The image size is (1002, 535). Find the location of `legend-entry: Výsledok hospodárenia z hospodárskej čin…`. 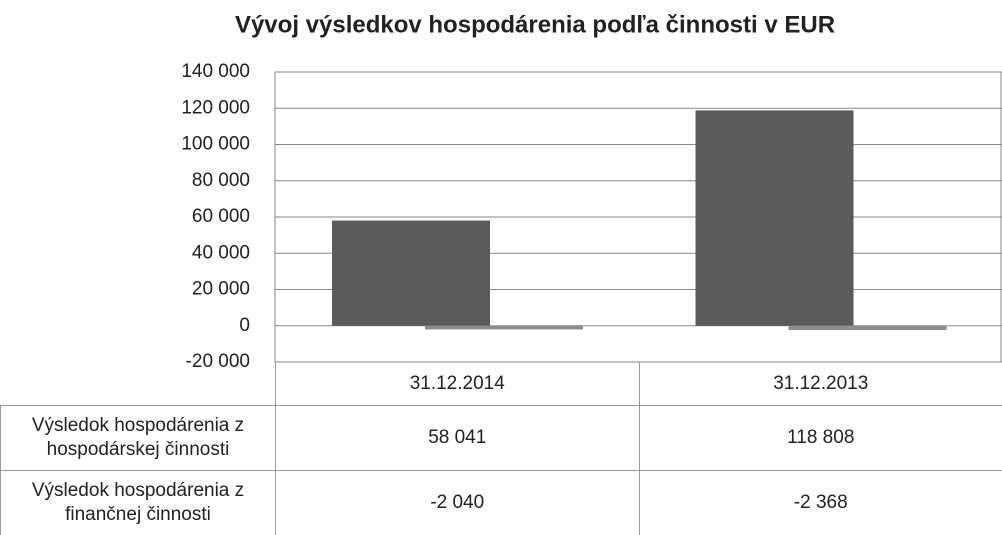

legend-entry: Výsledok hospodárenia z hospodárskej čin… is located at coordinates (137, 437).